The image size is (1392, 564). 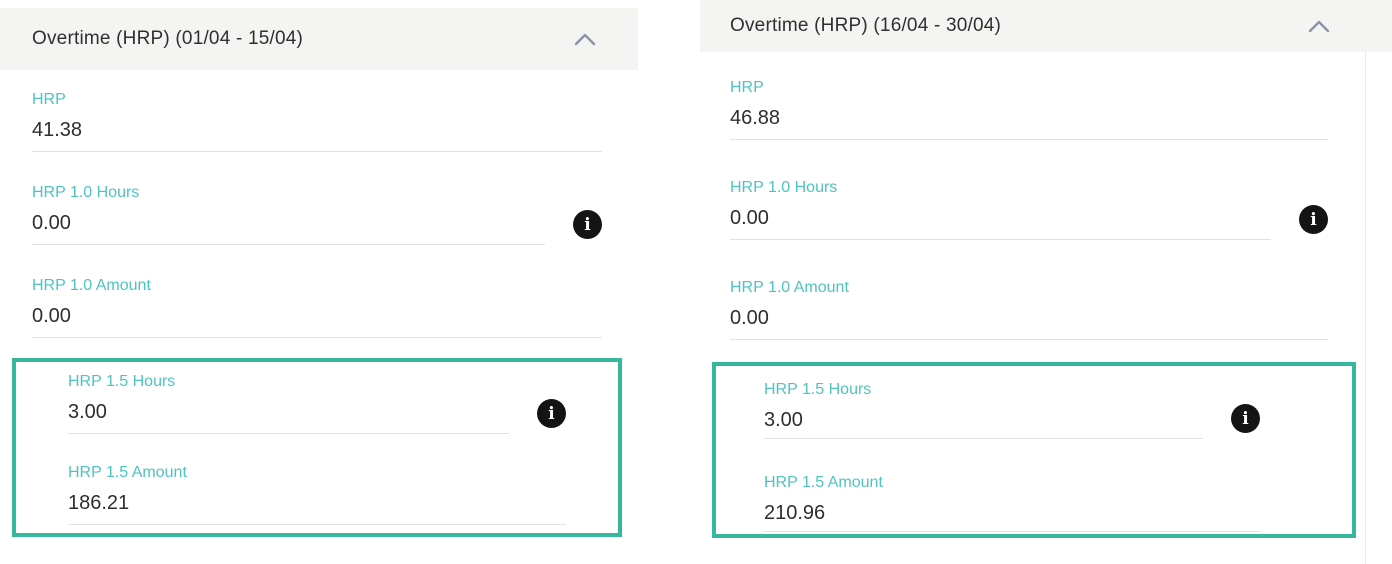 What do you see at coordinates (319, 39) in the screenshot?
I see `panel-header-first-half: Overtime (HRP) (01/04 - 15/04)` at bounding box center [319, 39].